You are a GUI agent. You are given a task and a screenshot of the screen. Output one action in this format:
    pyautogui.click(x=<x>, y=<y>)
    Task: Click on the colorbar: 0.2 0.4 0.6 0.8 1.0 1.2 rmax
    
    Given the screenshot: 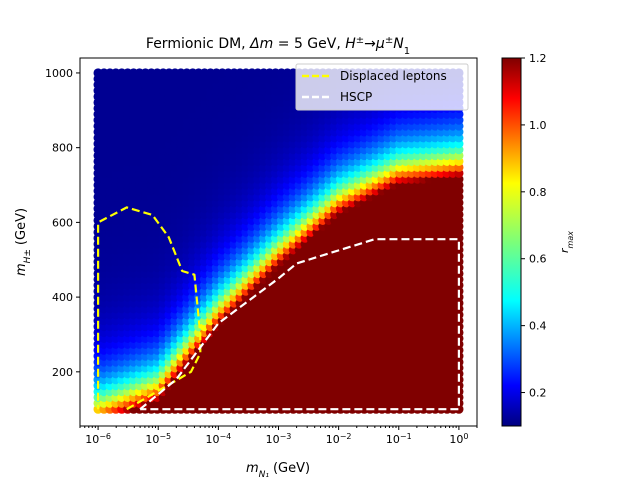 What is the action you would take?
    pyautogui.click(x=538, y=239)
    